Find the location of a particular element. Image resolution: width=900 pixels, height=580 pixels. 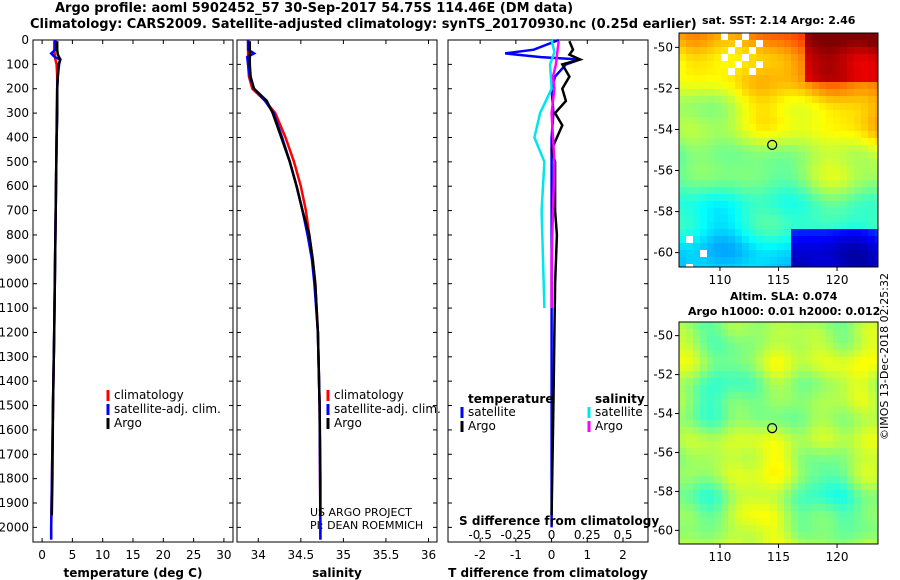

depth-tick-label: 1400 is located at coordinates (14, 381).